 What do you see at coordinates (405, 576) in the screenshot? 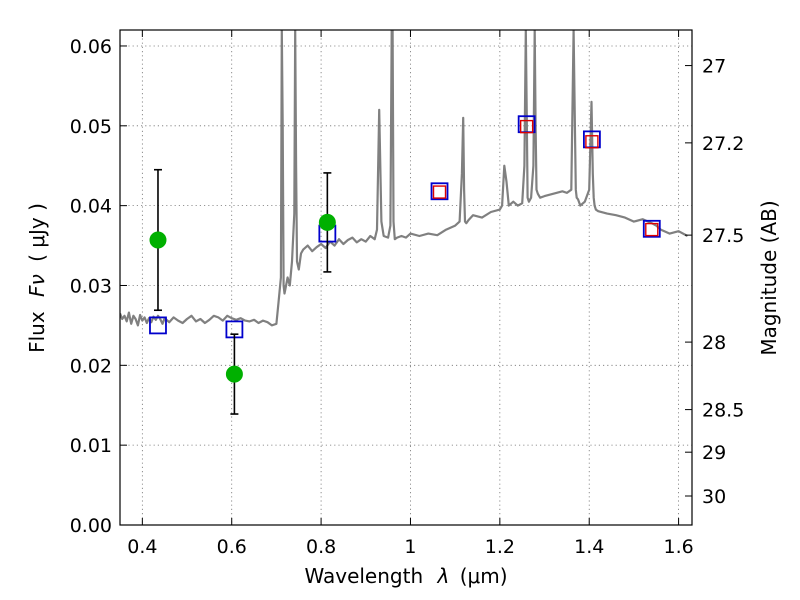
I see `x-axis-label: Wavelength λ (μm)` at bounding box center [405, 576].